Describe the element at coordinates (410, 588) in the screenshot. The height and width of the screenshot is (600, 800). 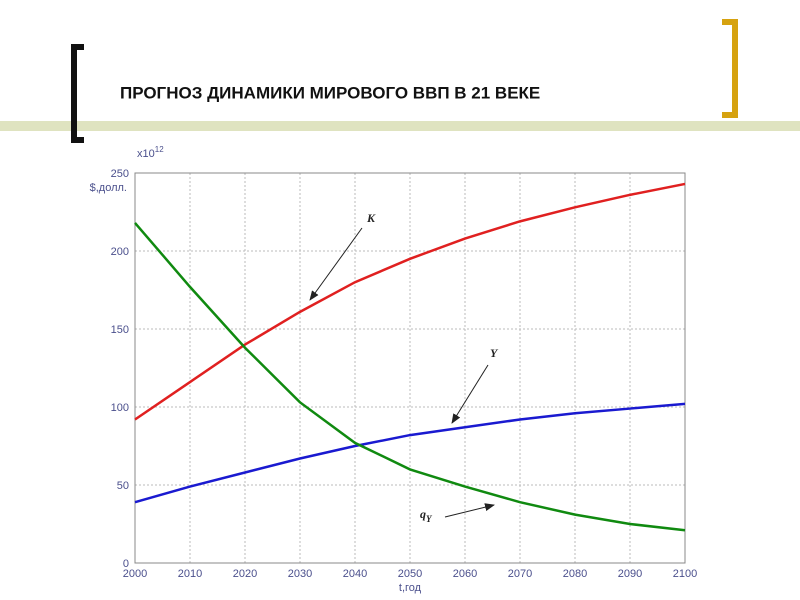
I see `x-axis-label: t,год` at that location.